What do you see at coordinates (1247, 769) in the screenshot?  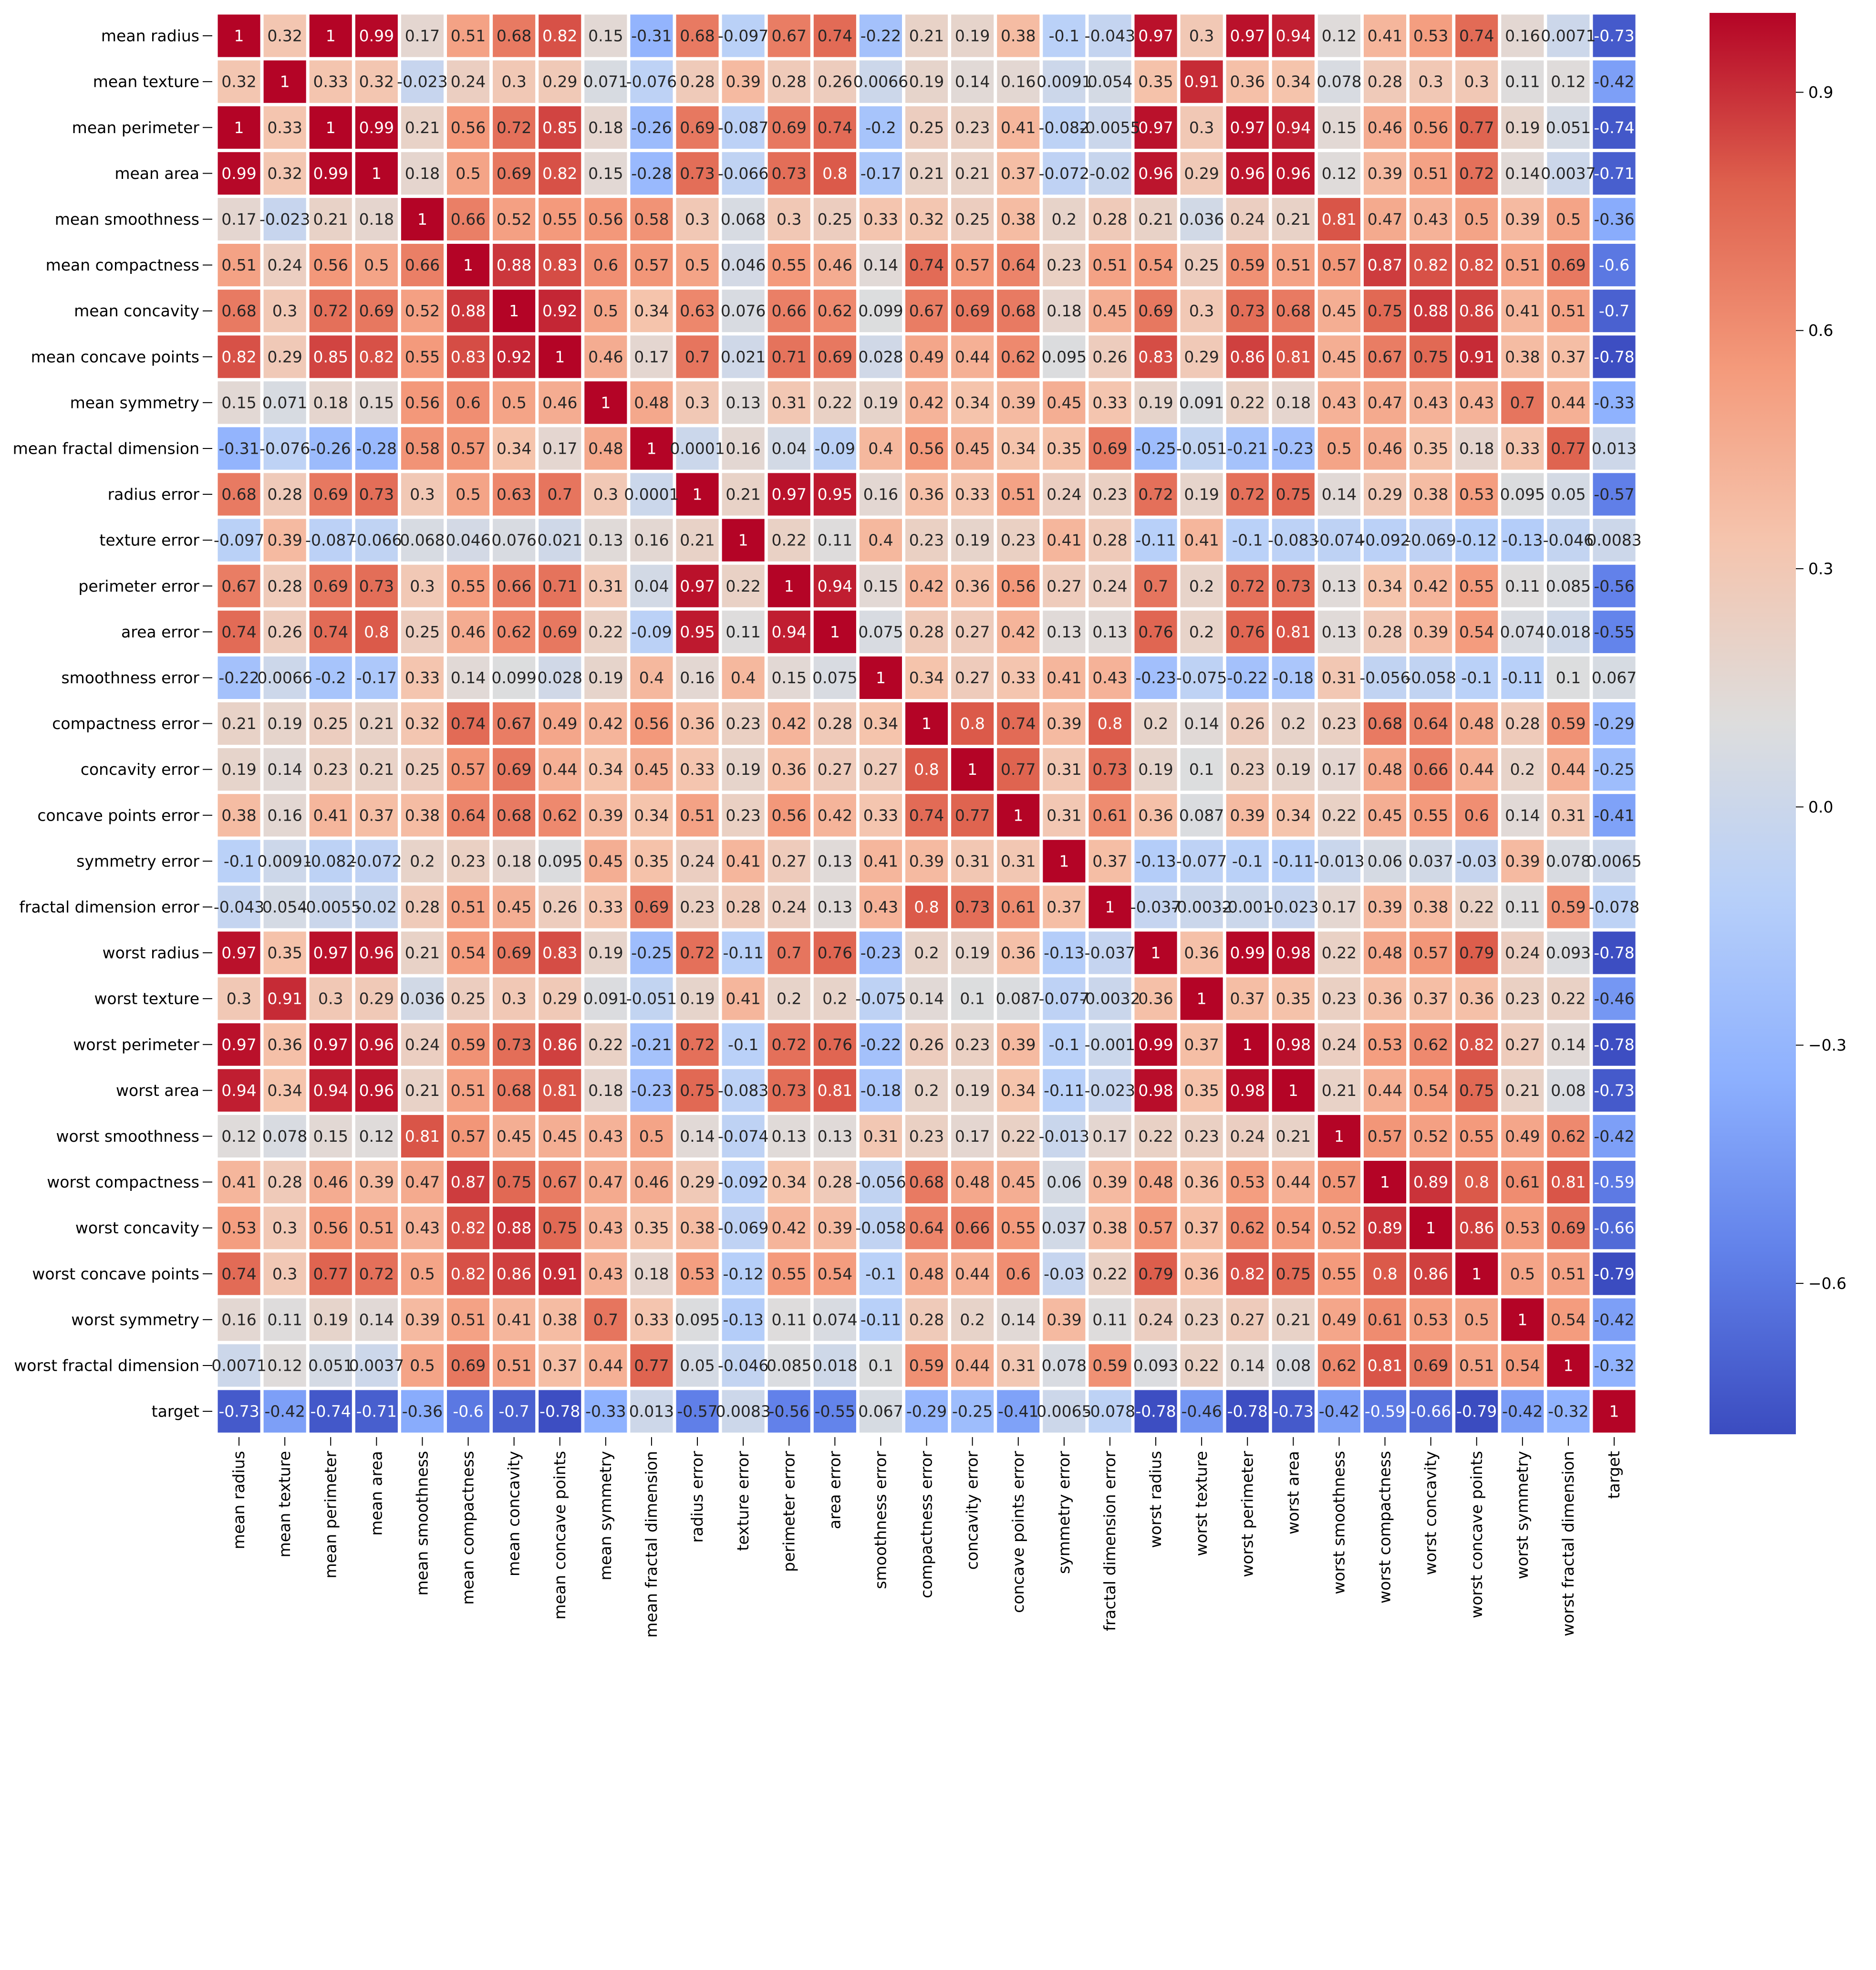 I see `cell-annotation: 0.23` at bounding box center [1247, 769].